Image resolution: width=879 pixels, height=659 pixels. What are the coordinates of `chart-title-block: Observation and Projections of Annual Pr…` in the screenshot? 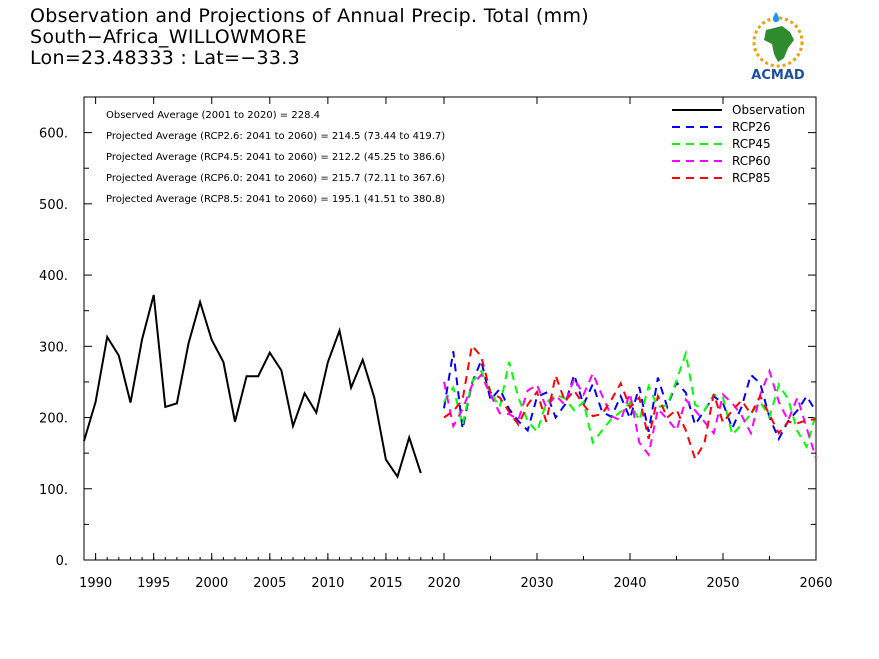 It's located at (309, 37).